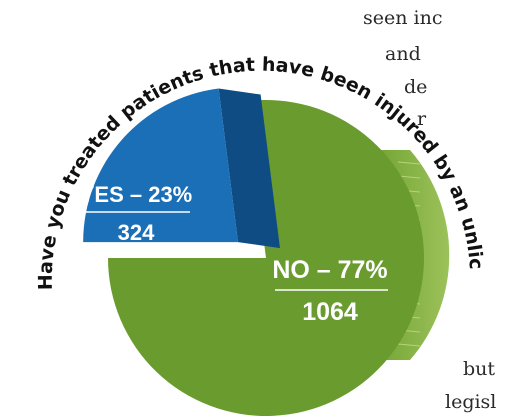  Describe the element at coordinates (415, 255) in the screenshot. I see `no-slice-rim` at that location.